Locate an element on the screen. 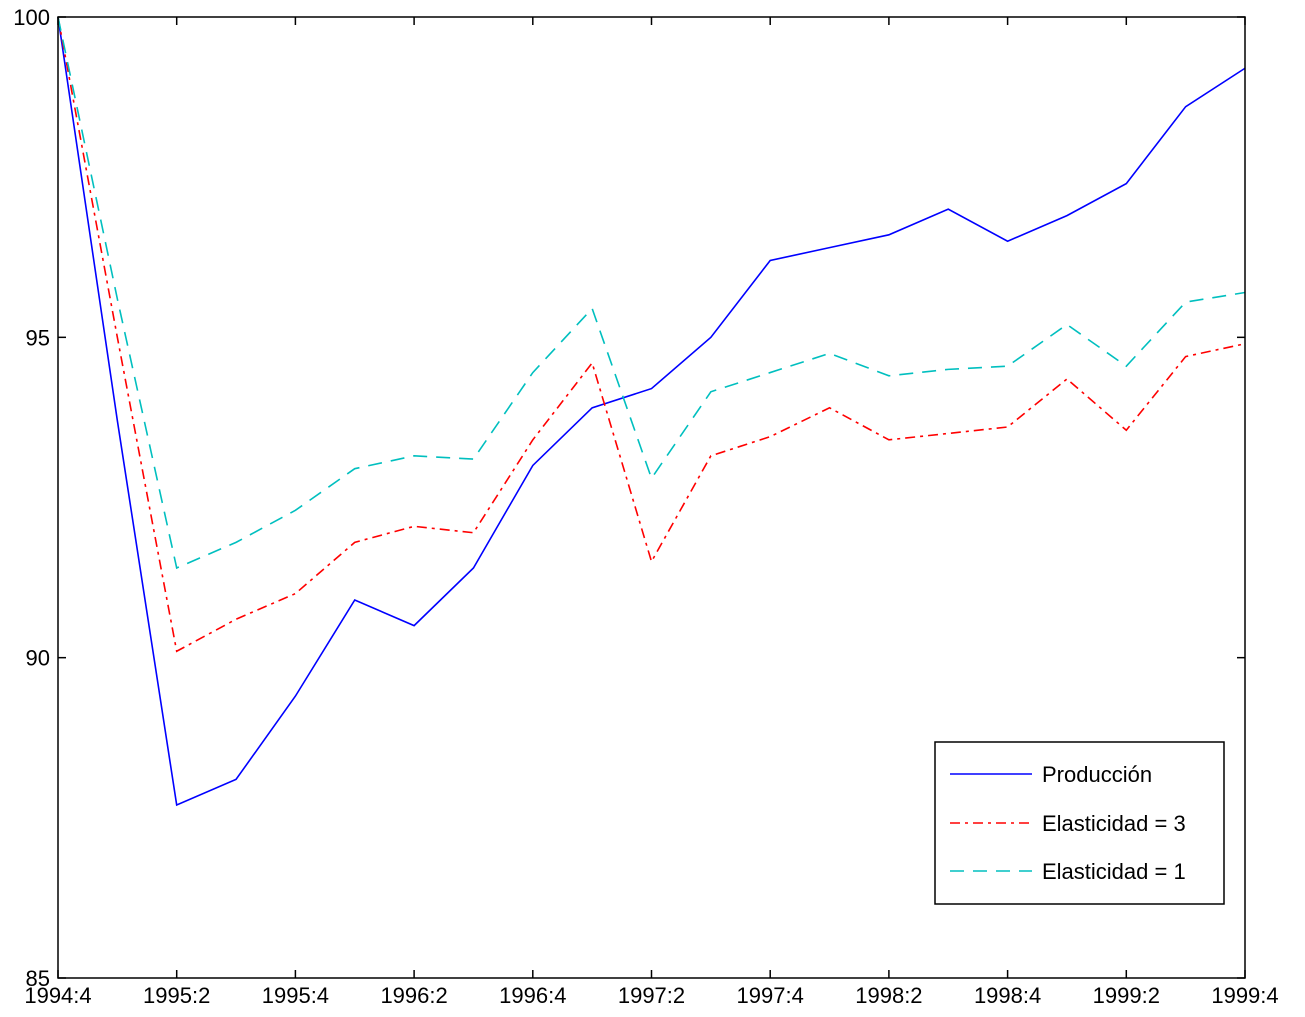 This screenshot has height=1017, width=1305. legend-label-produccion: Producción is located at coordinates (1097, 774).